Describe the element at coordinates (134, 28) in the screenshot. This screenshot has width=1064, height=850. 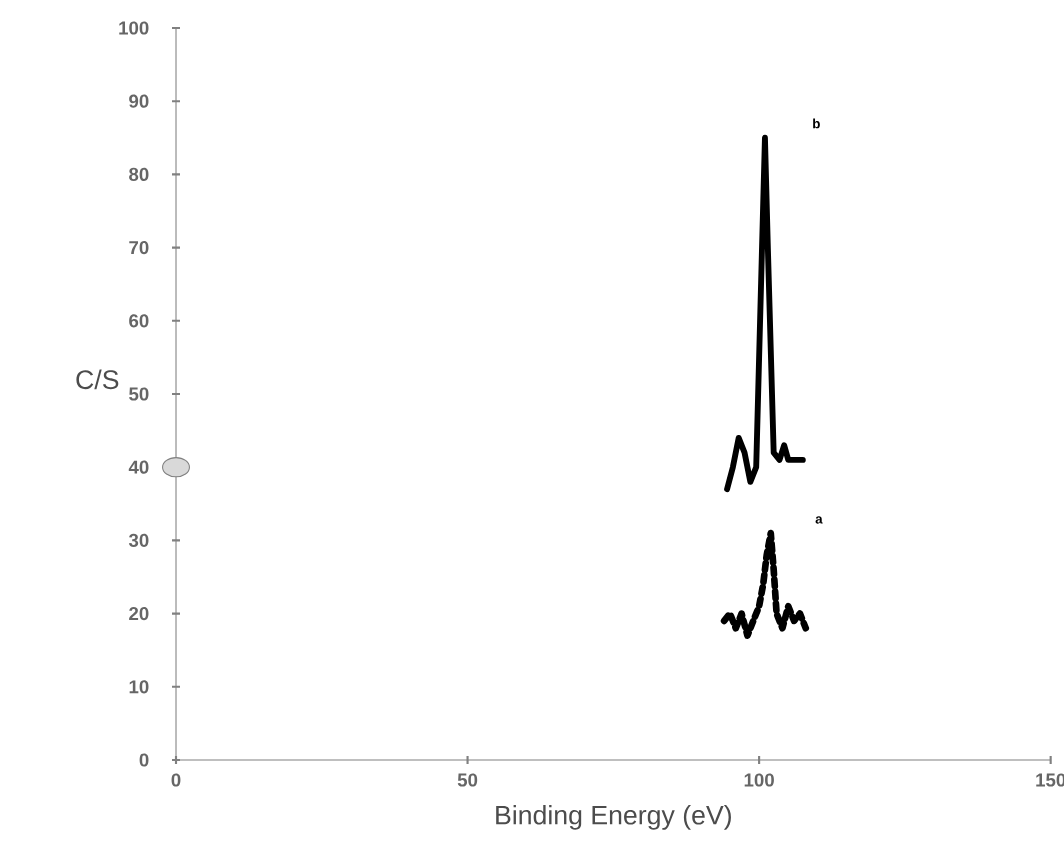
I see `y-tick-label: 100` at that location.